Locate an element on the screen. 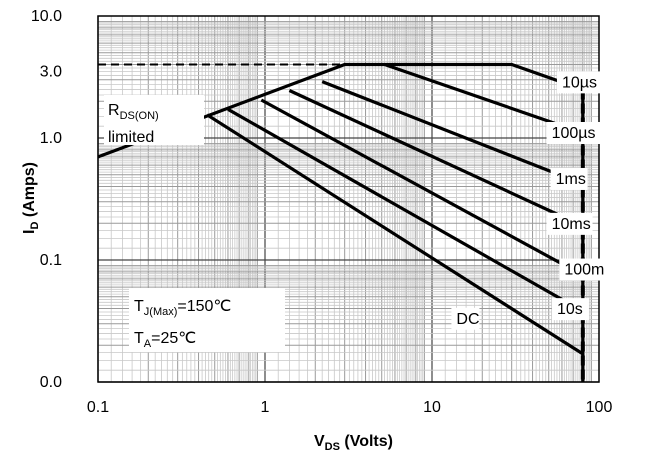 The image size is (667, 459). condition-ta: TA=25℃ is located at coordinates (165, 340).